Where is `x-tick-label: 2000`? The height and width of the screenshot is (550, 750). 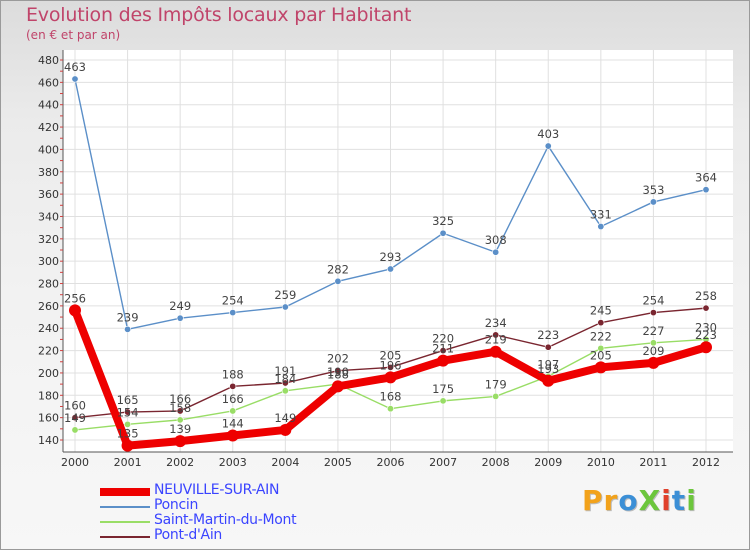
x-tick-label: 2000 is located at coordinates (75, 462).